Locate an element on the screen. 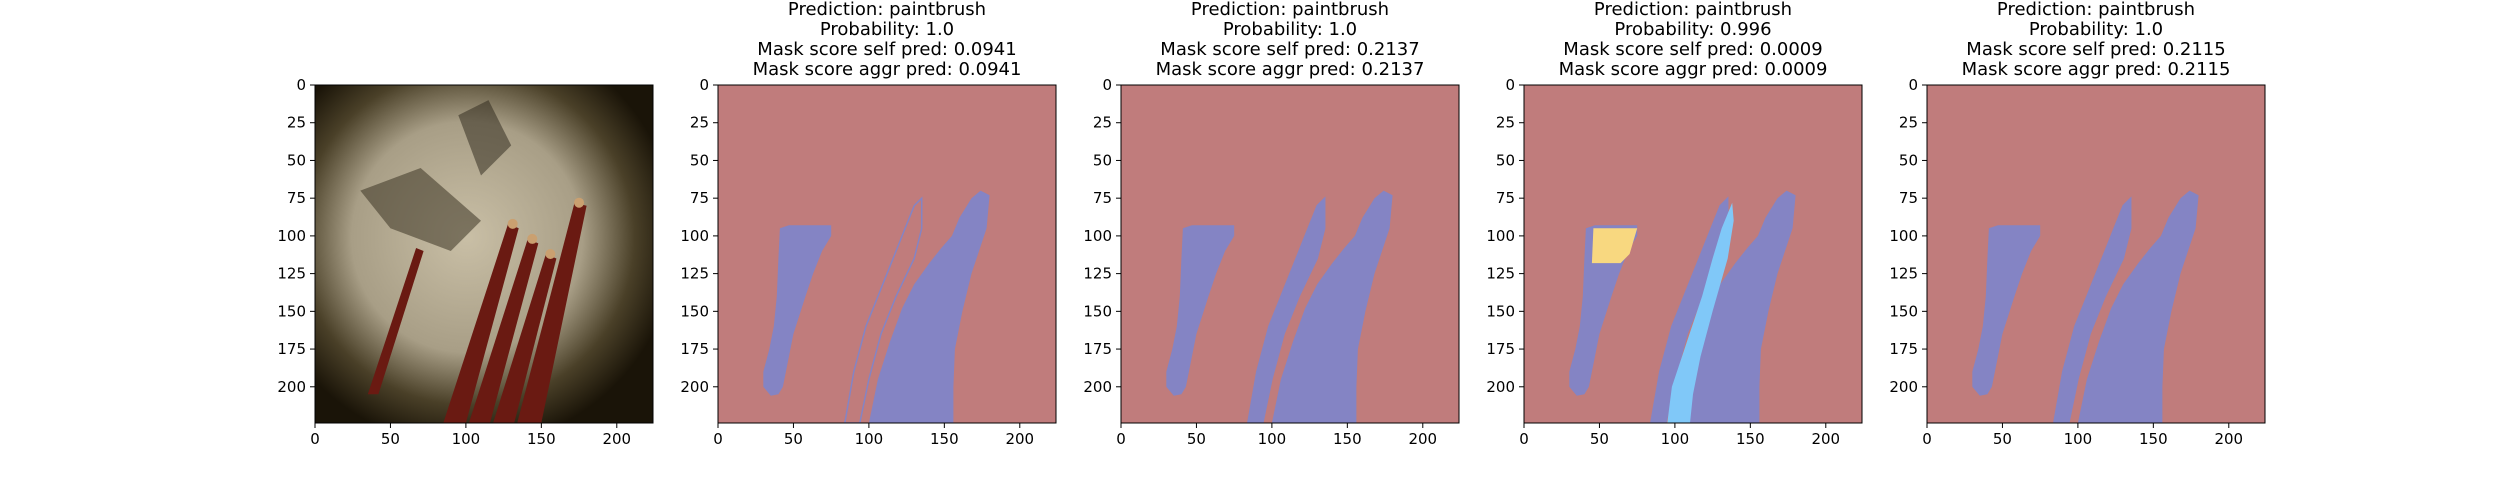 The image size is (2500, 500). chart-svg: 0 50 100 150 200 0 25 50 75 100 125 150 175 200 is located at coordinates (465, 262).